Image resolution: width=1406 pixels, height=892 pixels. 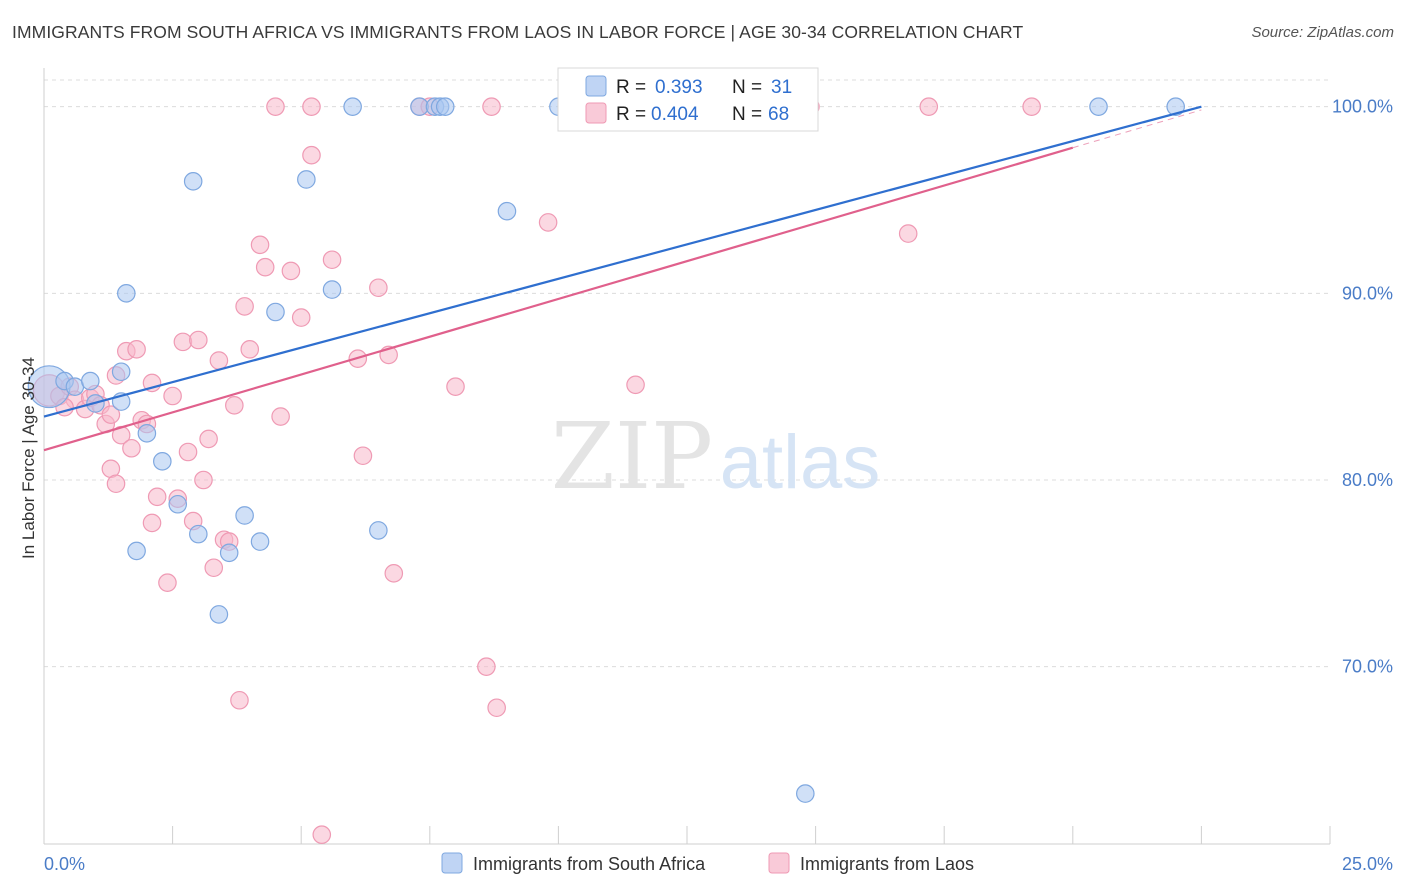 What do you see at coordinates (1367, 293) in the screenshot?
I see `y-tick-label-90: 90.0%` at bounding box center [1367, 293].